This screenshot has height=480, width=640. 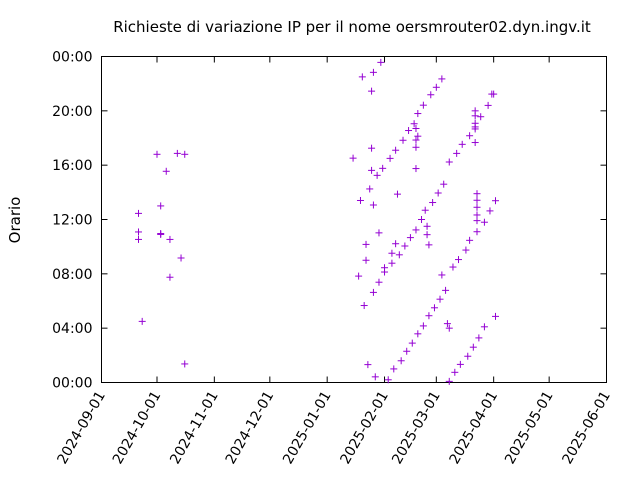 What do you see at coordinates (72, 221) in the screenshot?
I see `y-tick-label: 12:00` at bounding box center [72, 221].